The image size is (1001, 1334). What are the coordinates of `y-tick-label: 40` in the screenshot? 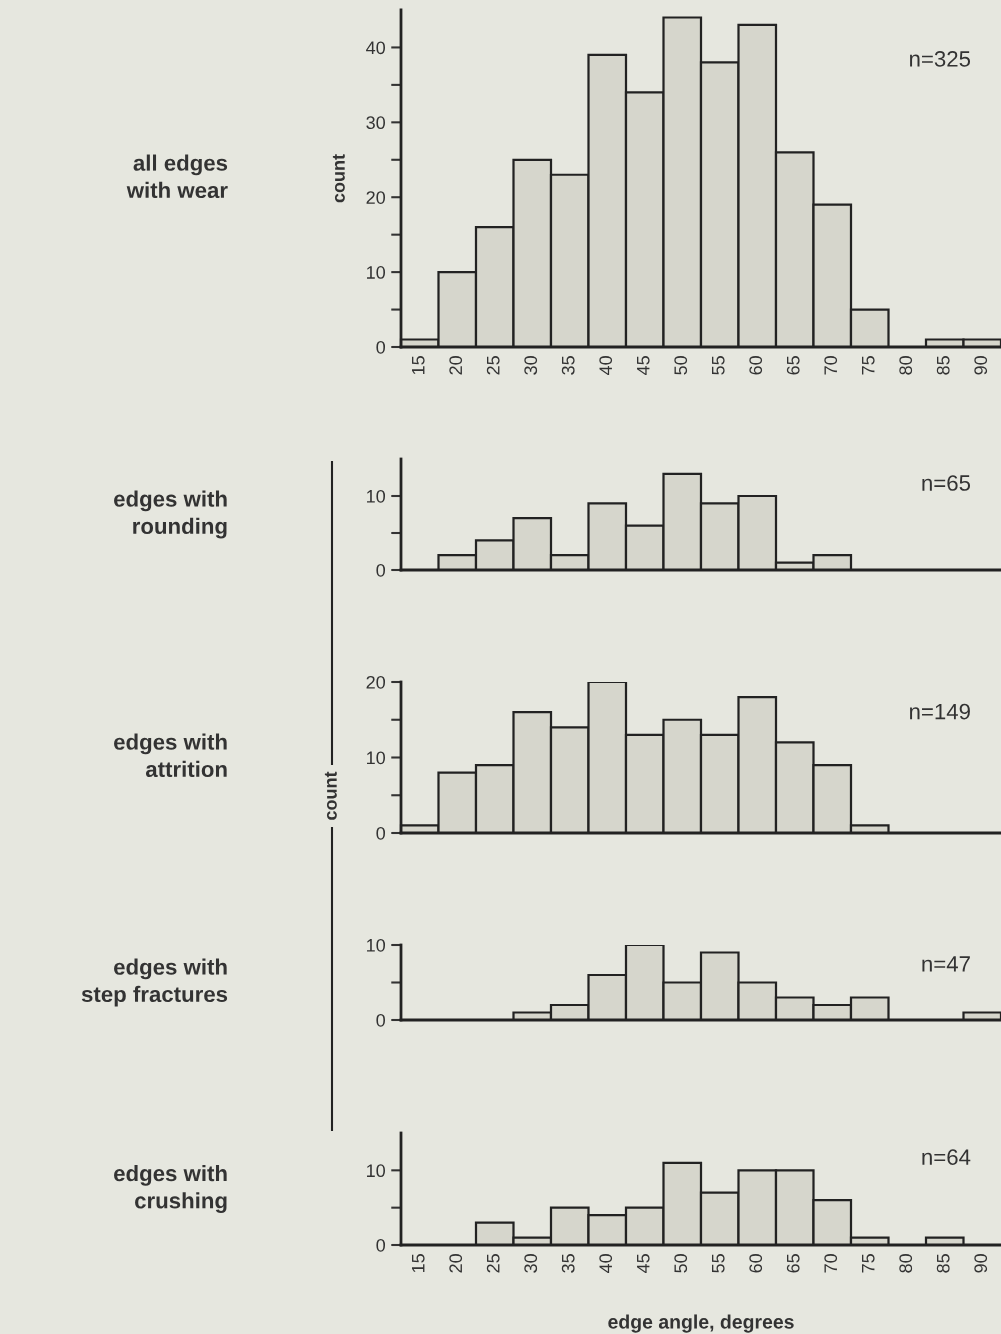 It's located at (376, 48).